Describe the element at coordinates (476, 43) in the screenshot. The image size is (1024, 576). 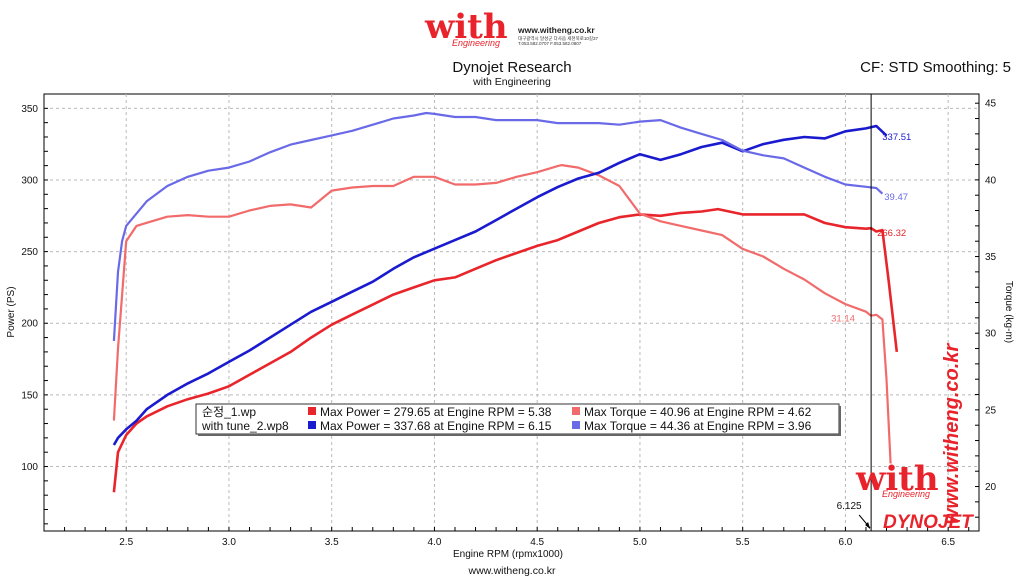
I see `logo-tagline: Engineering` at that location.